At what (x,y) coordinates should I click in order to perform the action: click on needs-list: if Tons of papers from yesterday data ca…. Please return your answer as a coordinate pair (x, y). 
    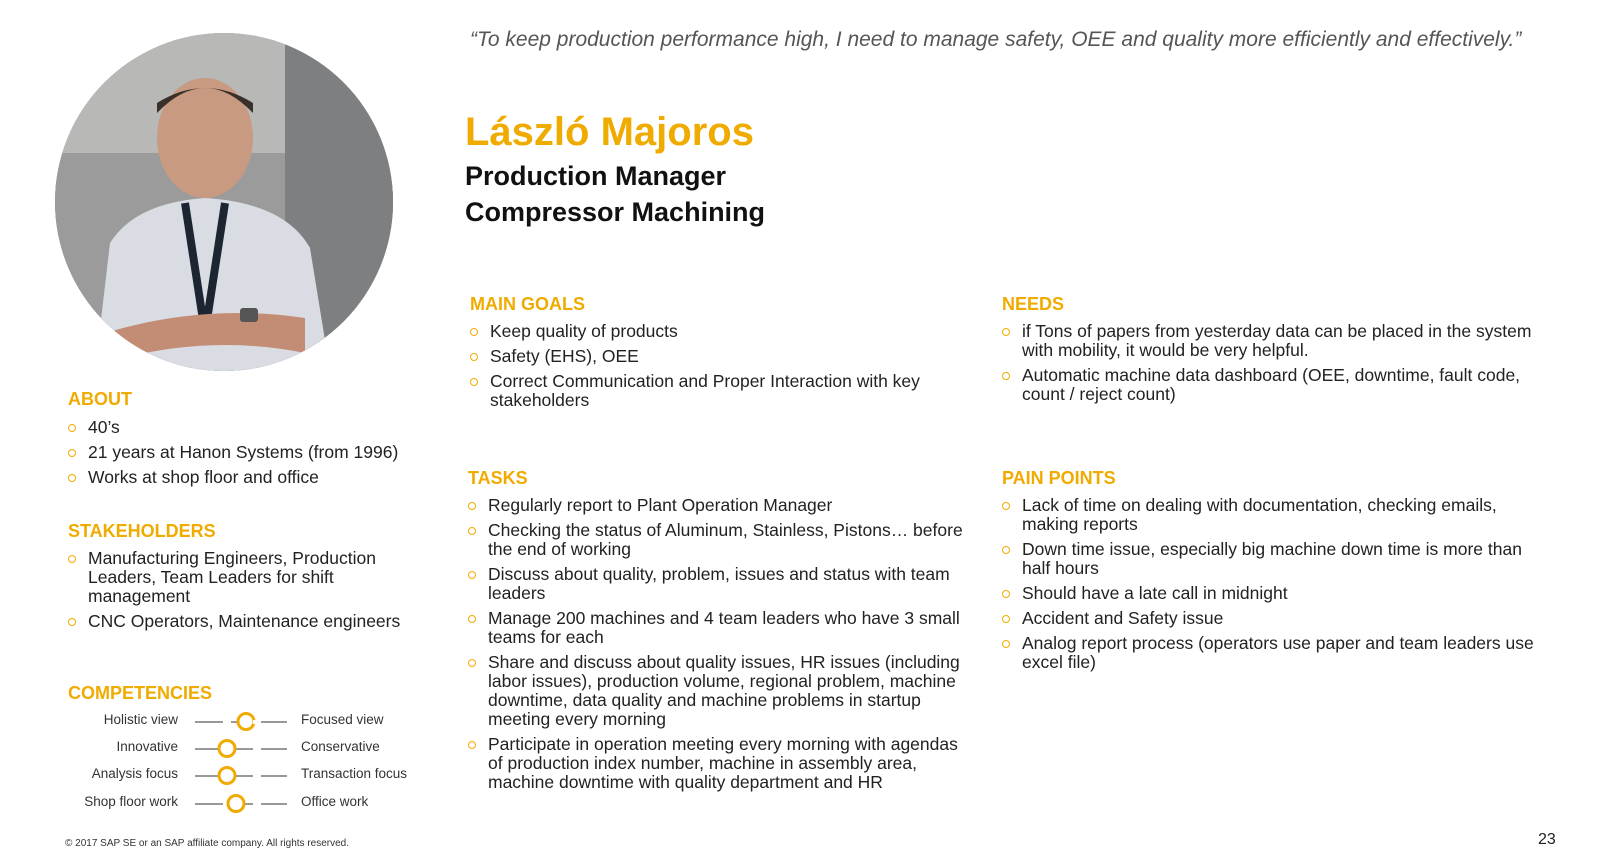
    Looking at the image, I should click on (1270, 366).